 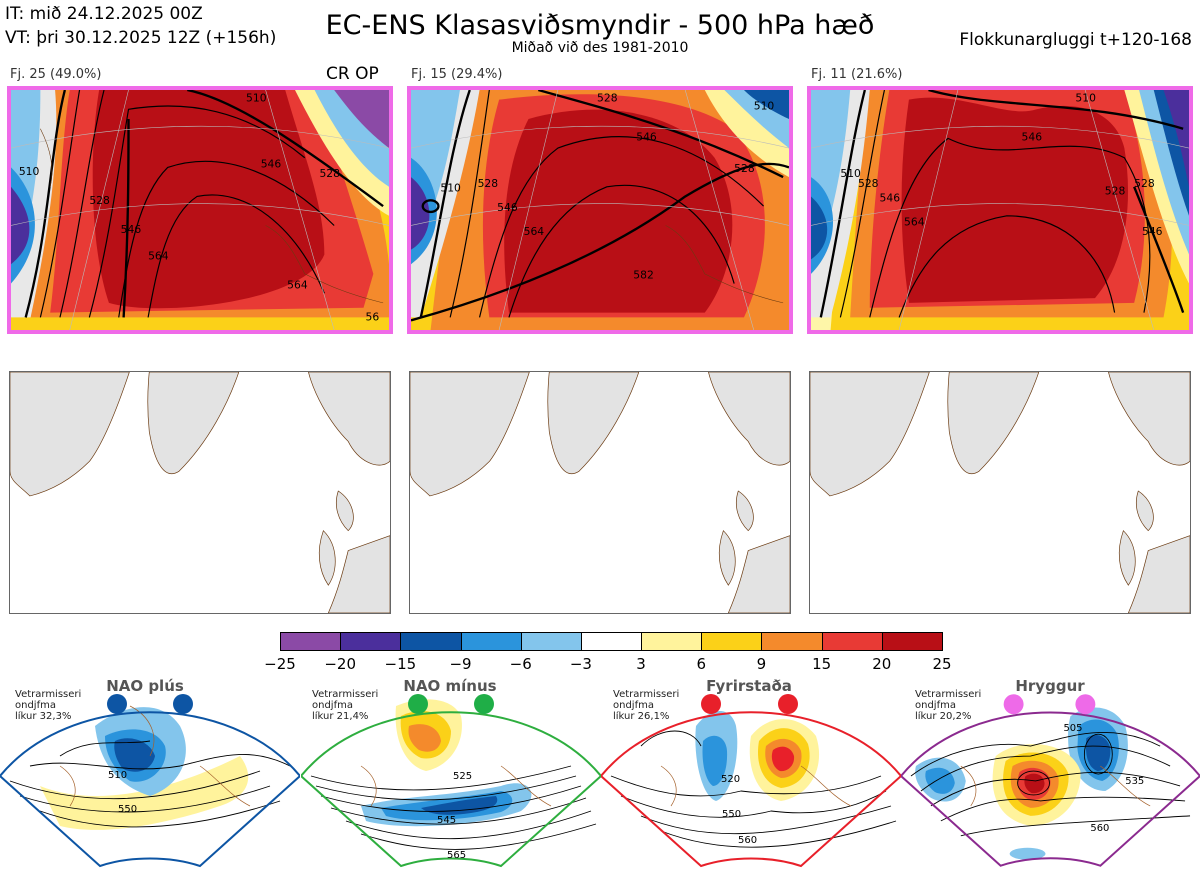 I want to click on regime-3-border, so click(x=751, y=789).